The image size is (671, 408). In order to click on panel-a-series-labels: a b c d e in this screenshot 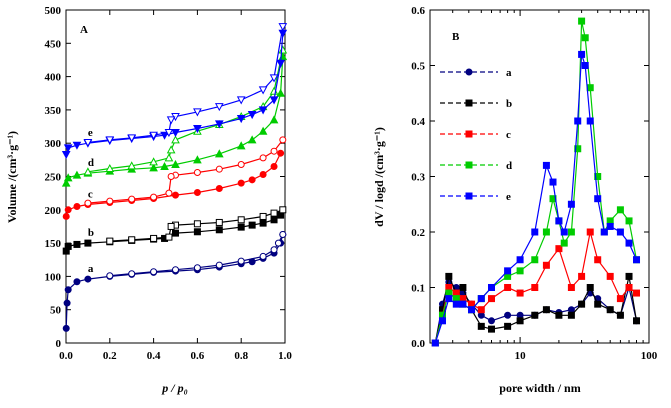, I will do `click(91, 201)`.